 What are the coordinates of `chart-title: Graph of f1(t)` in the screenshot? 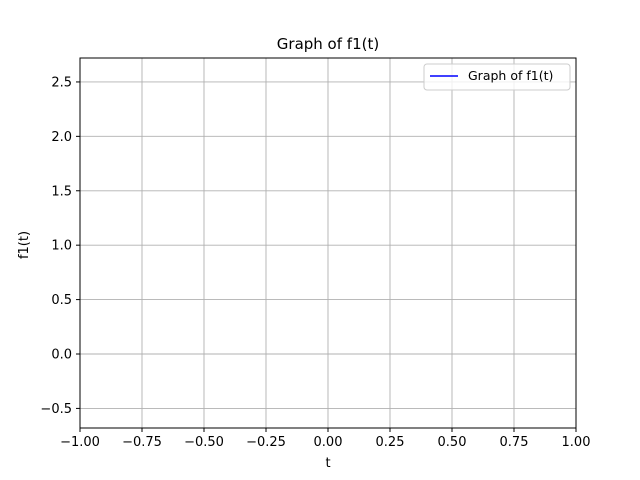 It's located at (328, 44).